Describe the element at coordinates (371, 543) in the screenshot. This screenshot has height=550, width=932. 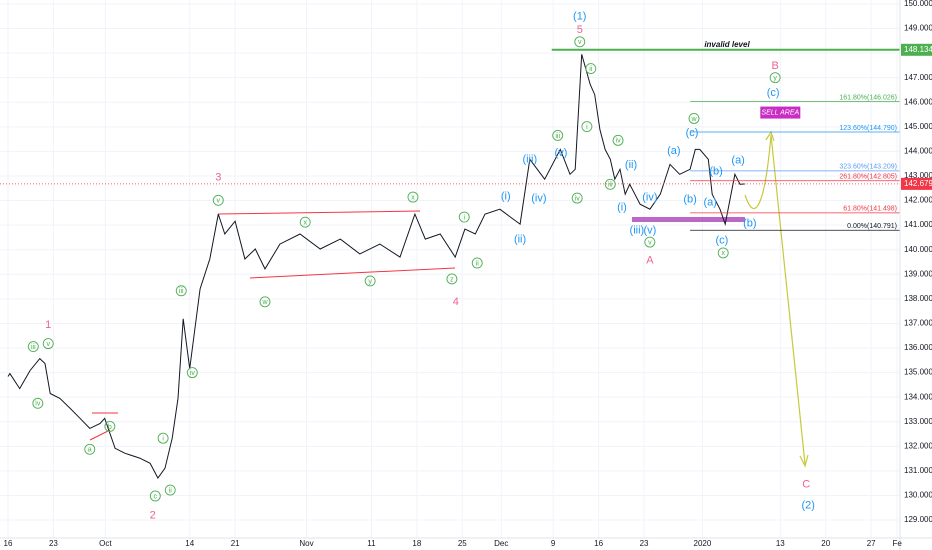
I see `x-tick-label: 11` at that location.